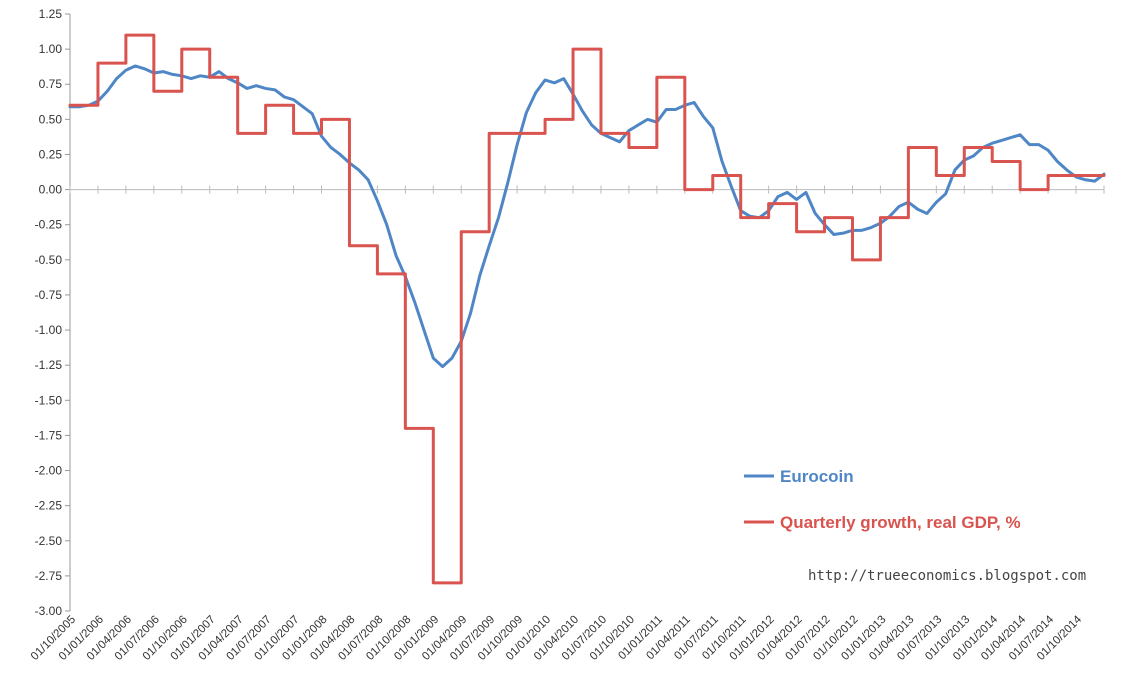 Image resolution: width=1134 pixels, height=696 pixels. What do you see at coordinates (49, 611) in the screenshot?
I see `y-tick-label: -3.00` at bounding box center [49, 611].